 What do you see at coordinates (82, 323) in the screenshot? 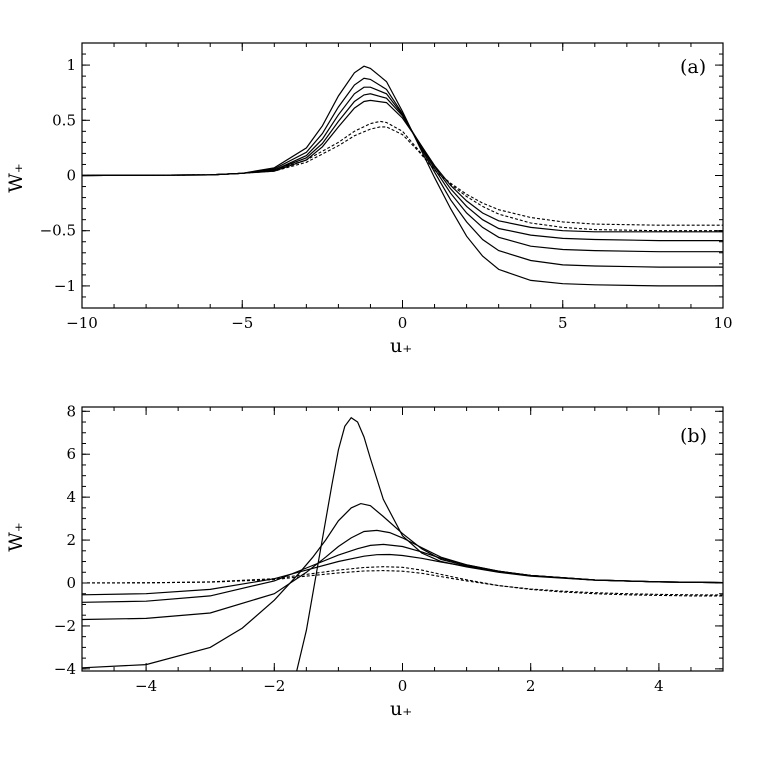
I see `panel-a-x-tick-label: −10` at bounding box center [82, 323].